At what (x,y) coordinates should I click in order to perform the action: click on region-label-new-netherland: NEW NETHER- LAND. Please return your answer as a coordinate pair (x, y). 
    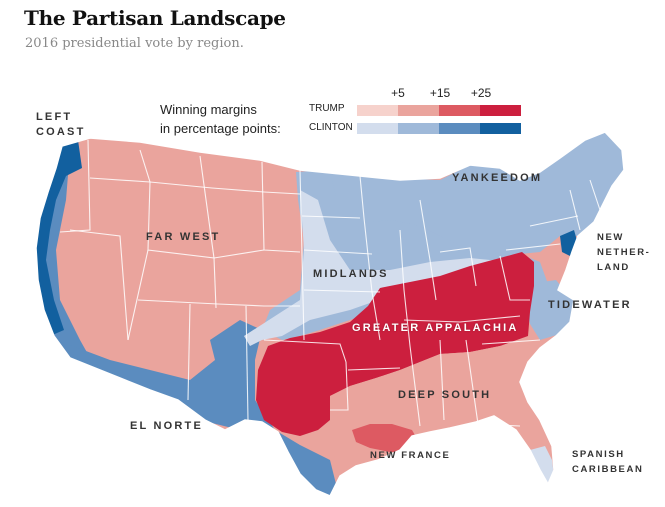
    Looking at the image, I should click on (623, 252).